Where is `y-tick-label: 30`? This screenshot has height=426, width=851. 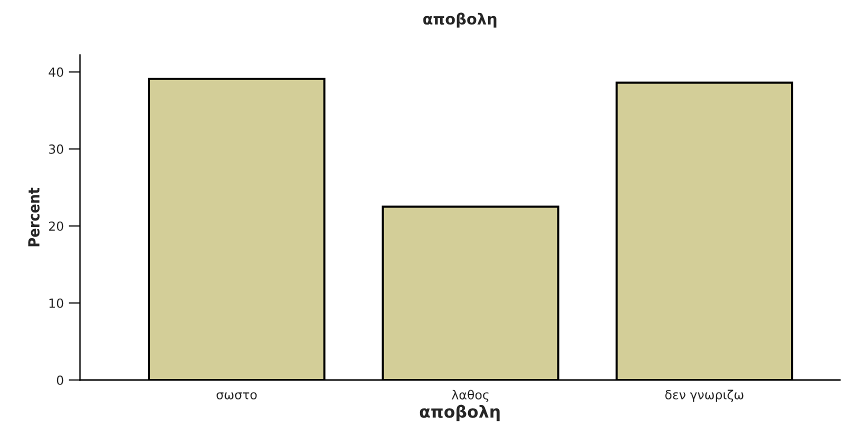
y-tick-label: 30 is located at coordinates (56, 149).